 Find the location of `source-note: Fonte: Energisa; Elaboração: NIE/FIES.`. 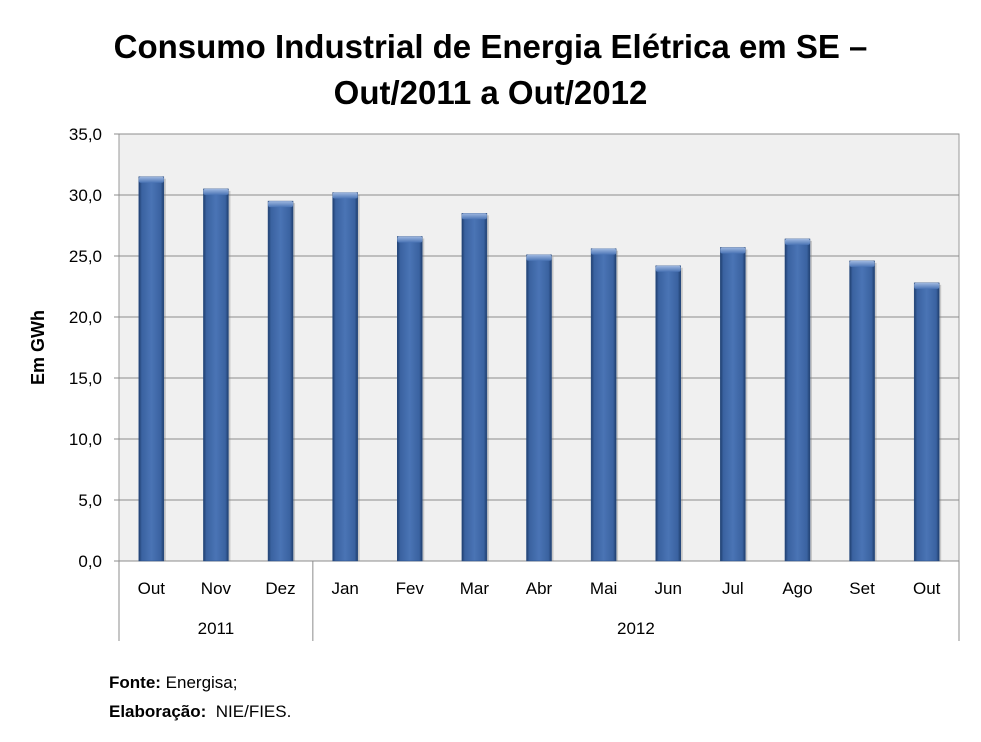

source-note: Fonte: Energisa; Elaboração: NIE/FIES. is located at coordinates (200, 697).